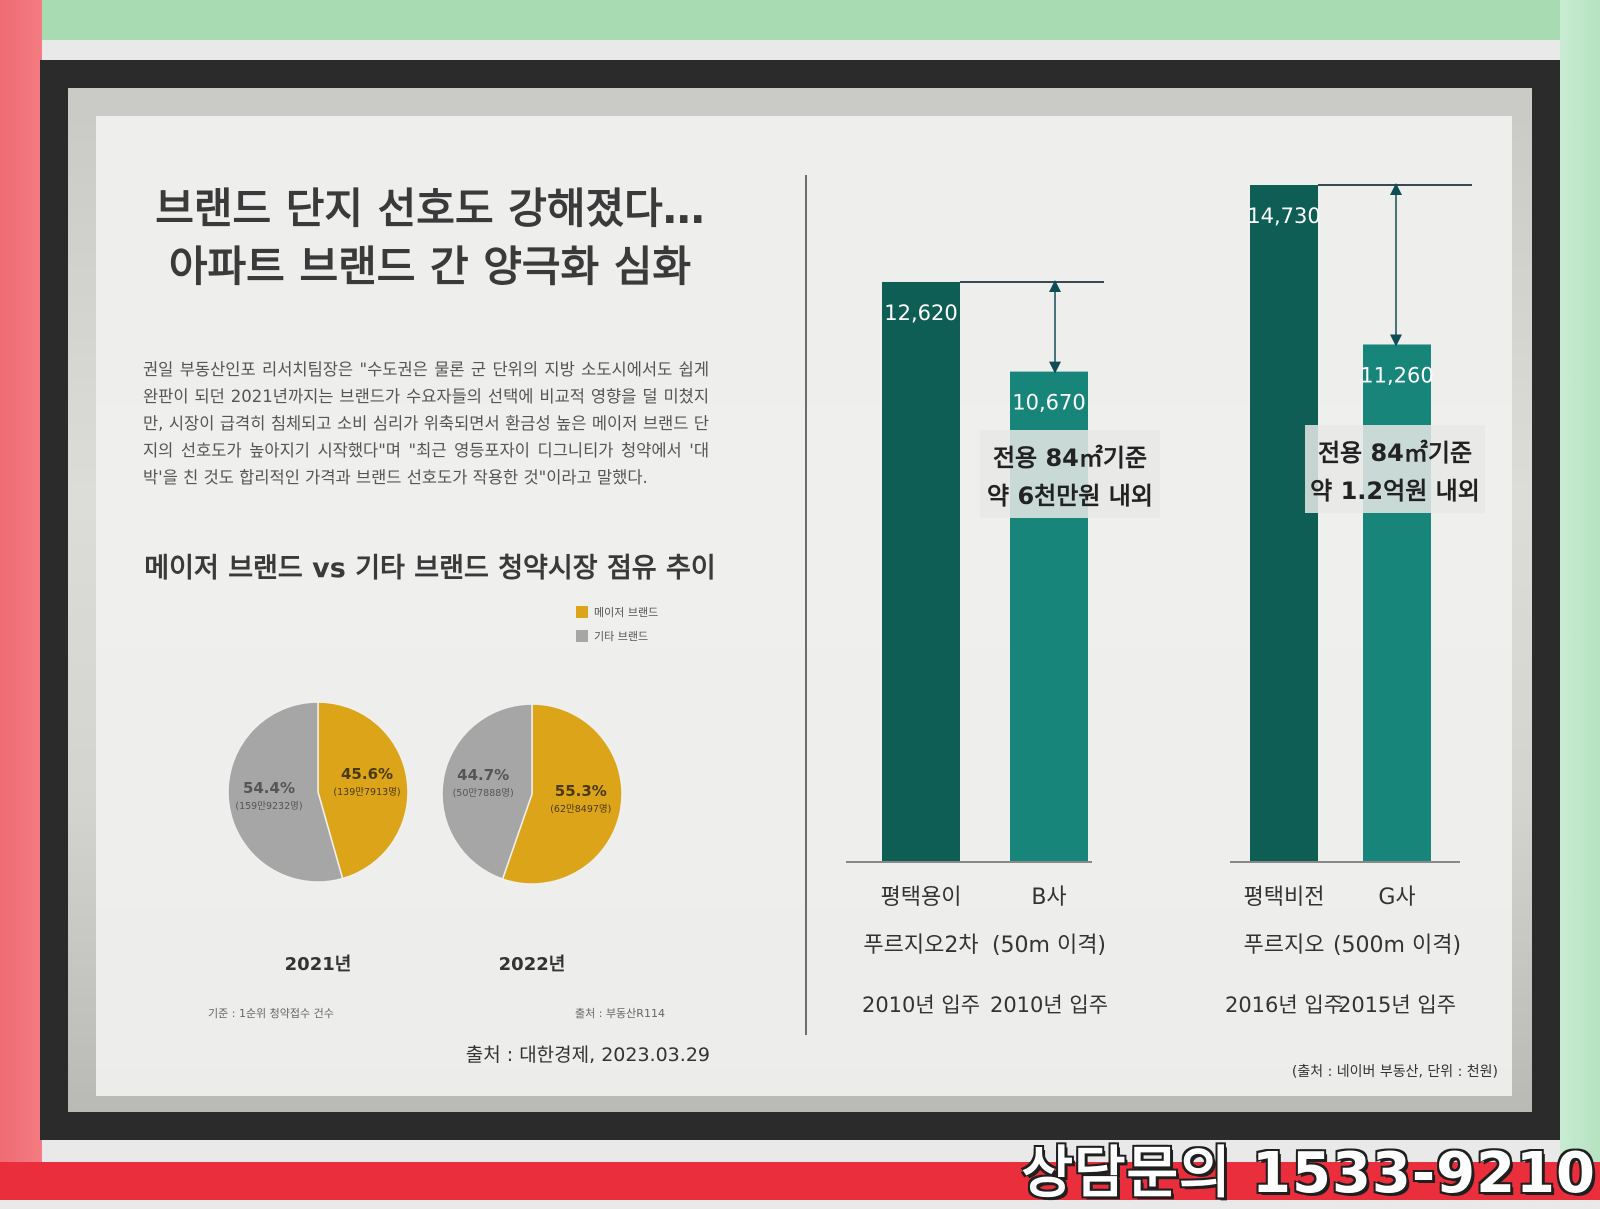  Describe the element at coordinates (1396, 897) in the screenshot. I see `bar-category-label-line1: G사` at that location.